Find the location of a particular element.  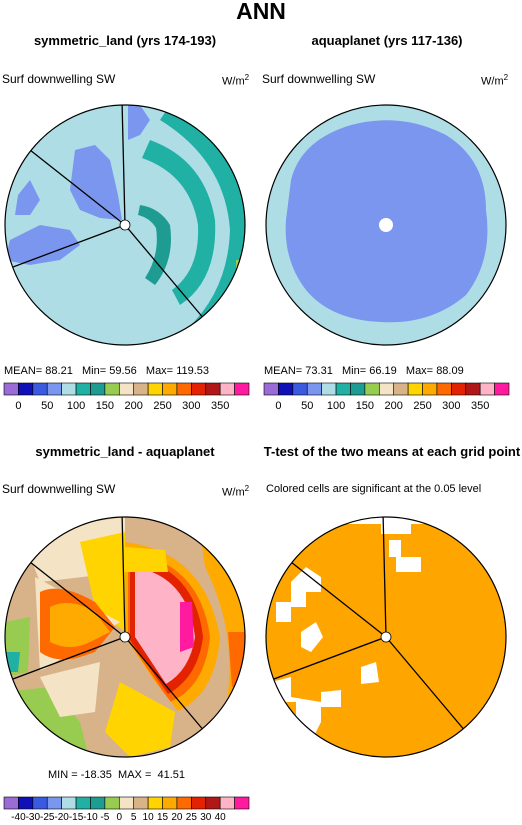

colorbar-tick-label: 5 is located at coordinates (133, 817).